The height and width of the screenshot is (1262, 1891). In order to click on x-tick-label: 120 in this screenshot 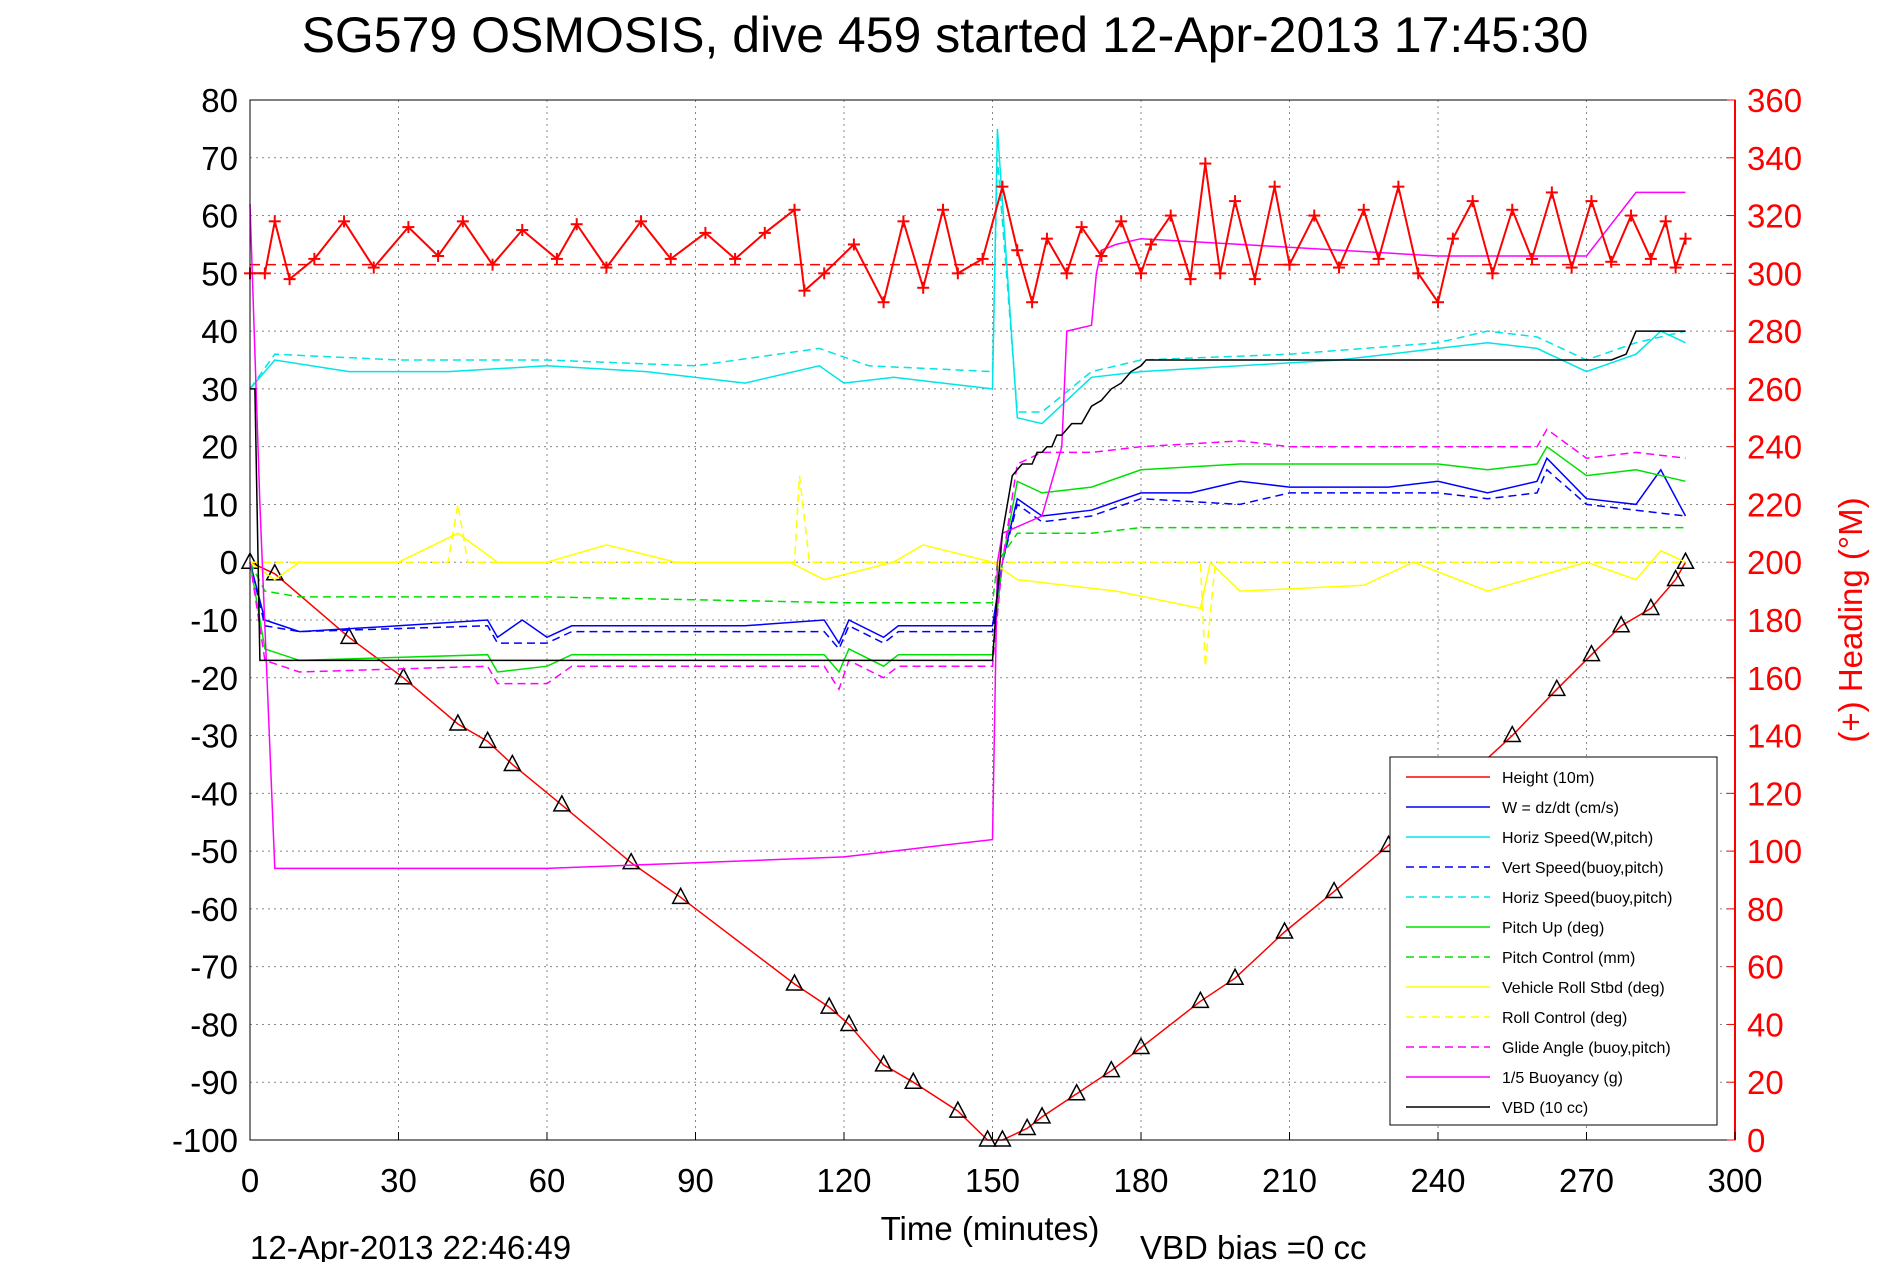, I will do `click(843, 1180)`.